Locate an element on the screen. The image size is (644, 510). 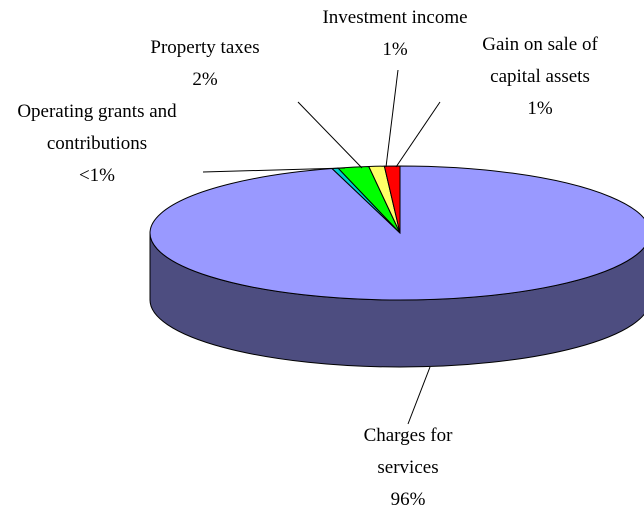
slice-label: Investment income 1% is located at coordinates (395, 34).